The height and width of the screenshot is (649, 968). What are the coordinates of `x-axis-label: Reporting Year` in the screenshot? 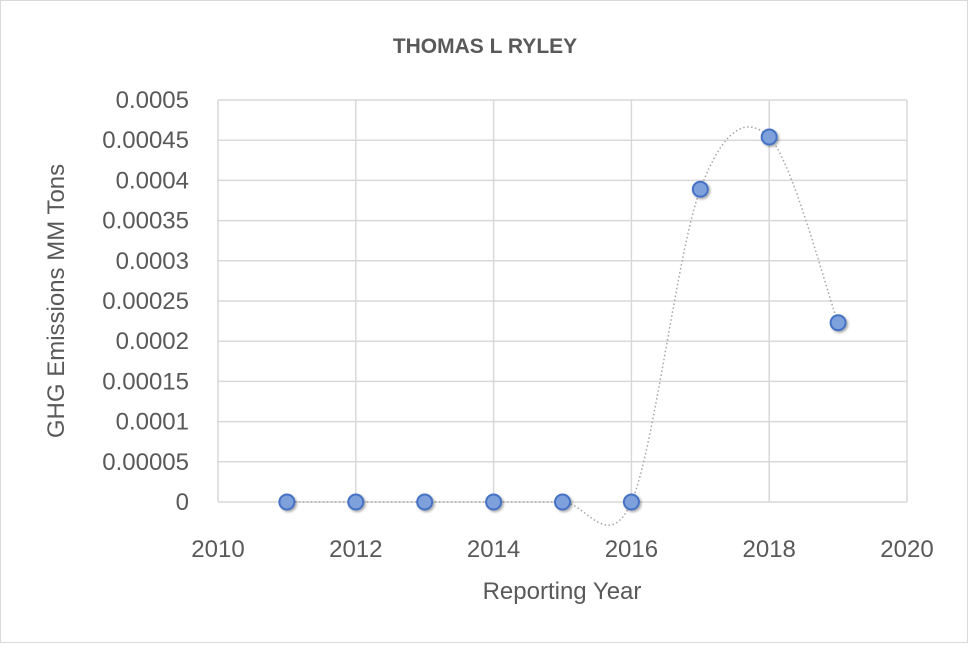 It's located at (562, 591).